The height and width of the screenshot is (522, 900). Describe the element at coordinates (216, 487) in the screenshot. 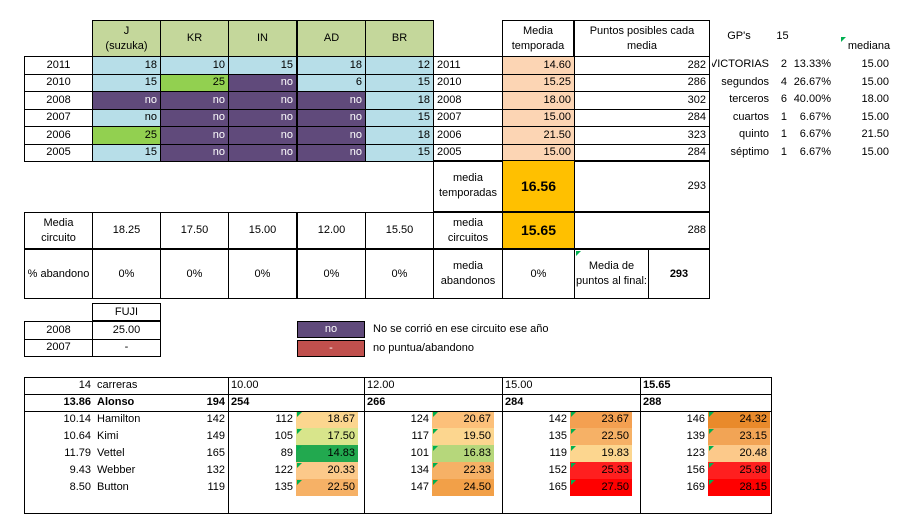

I see `driver-points: 119` at that location.